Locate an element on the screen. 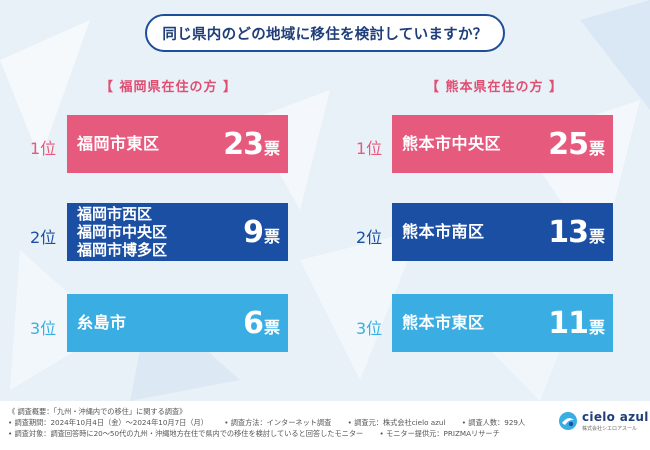 The image size is (650, 450). area-name: 福岡市博多区 is located at coordinates (122, 250).